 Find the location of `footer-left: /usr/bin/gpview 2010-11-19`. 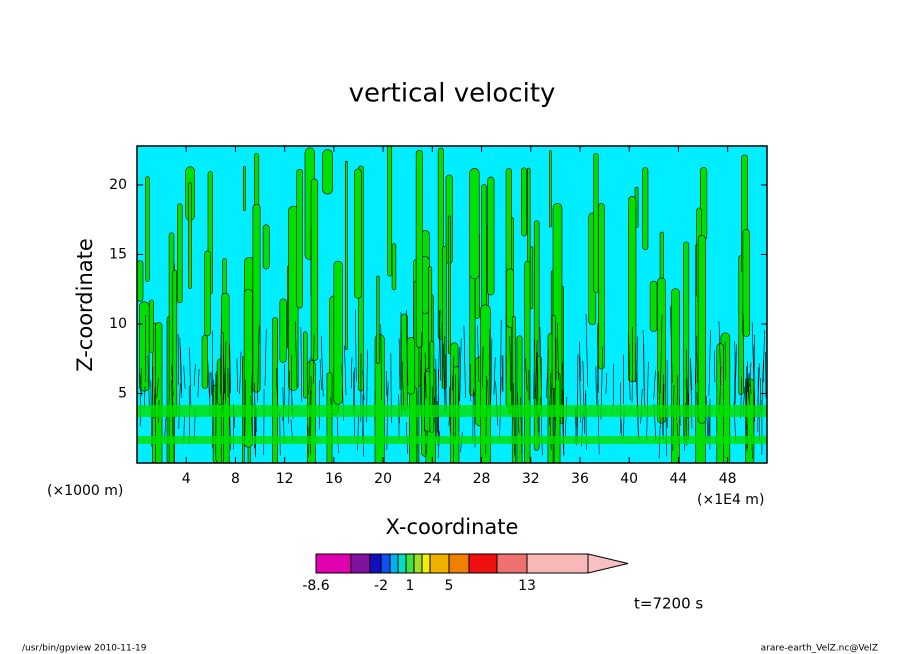

footer-left: /usr/bin/gpview 2010-11-19 is located at coordinates (84, 649).